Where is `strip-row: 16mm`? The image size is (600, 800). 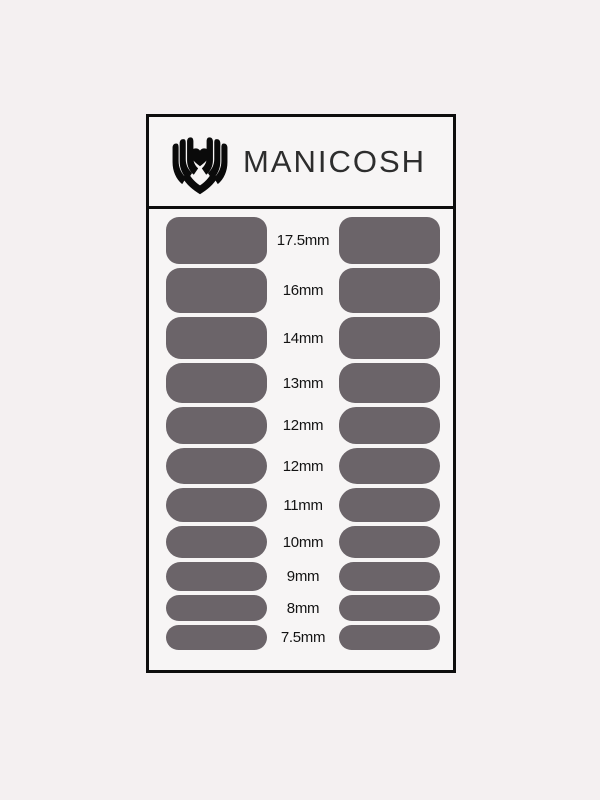 strip-row: 16mm is located at coordinates (301, 290).